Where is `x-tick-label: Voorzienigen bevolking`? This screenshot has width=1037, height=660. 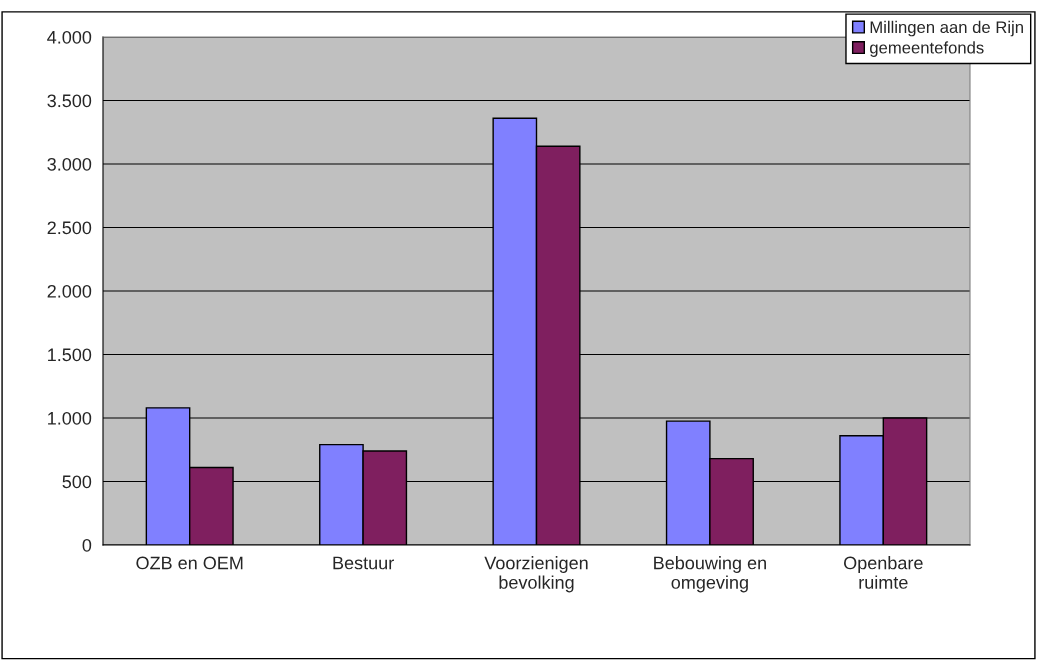
x-tick-label: Voorzienigen bevolking is located at coordinates (536, 574).